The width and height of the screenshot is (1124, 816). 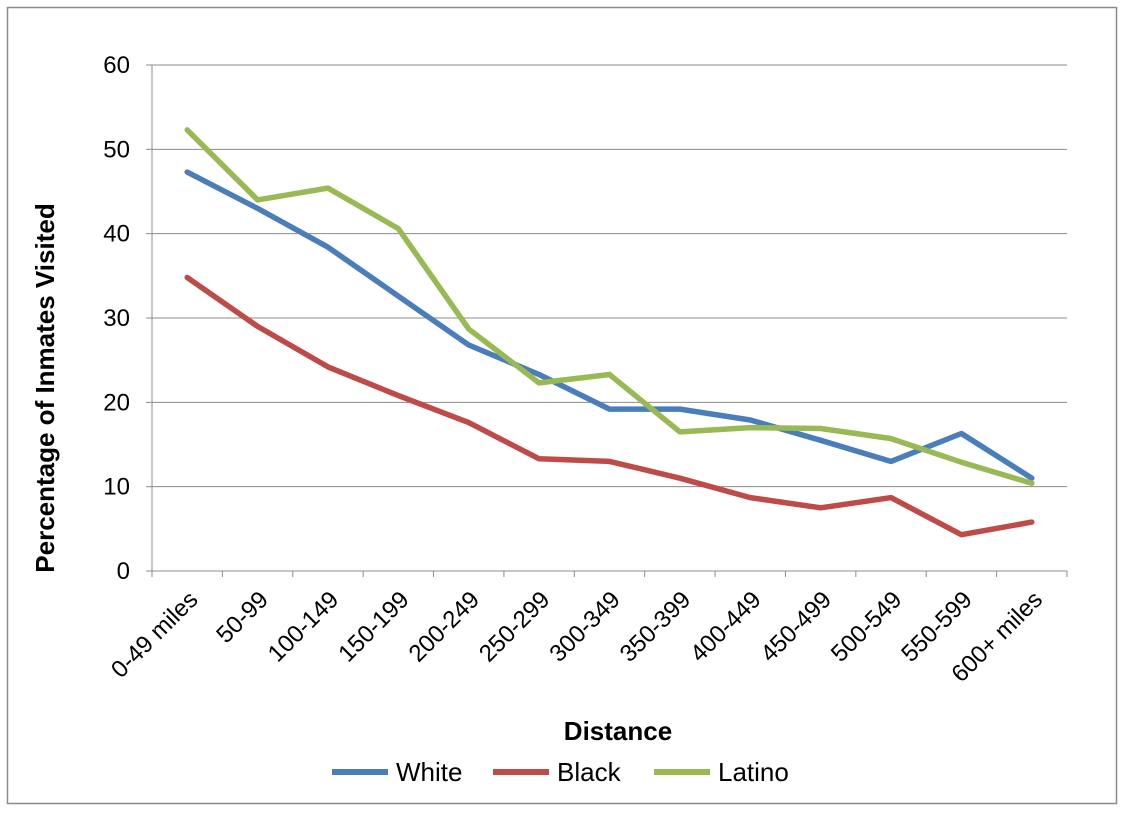 I want to click on legend-label: Black, so click(x=589, y=772).